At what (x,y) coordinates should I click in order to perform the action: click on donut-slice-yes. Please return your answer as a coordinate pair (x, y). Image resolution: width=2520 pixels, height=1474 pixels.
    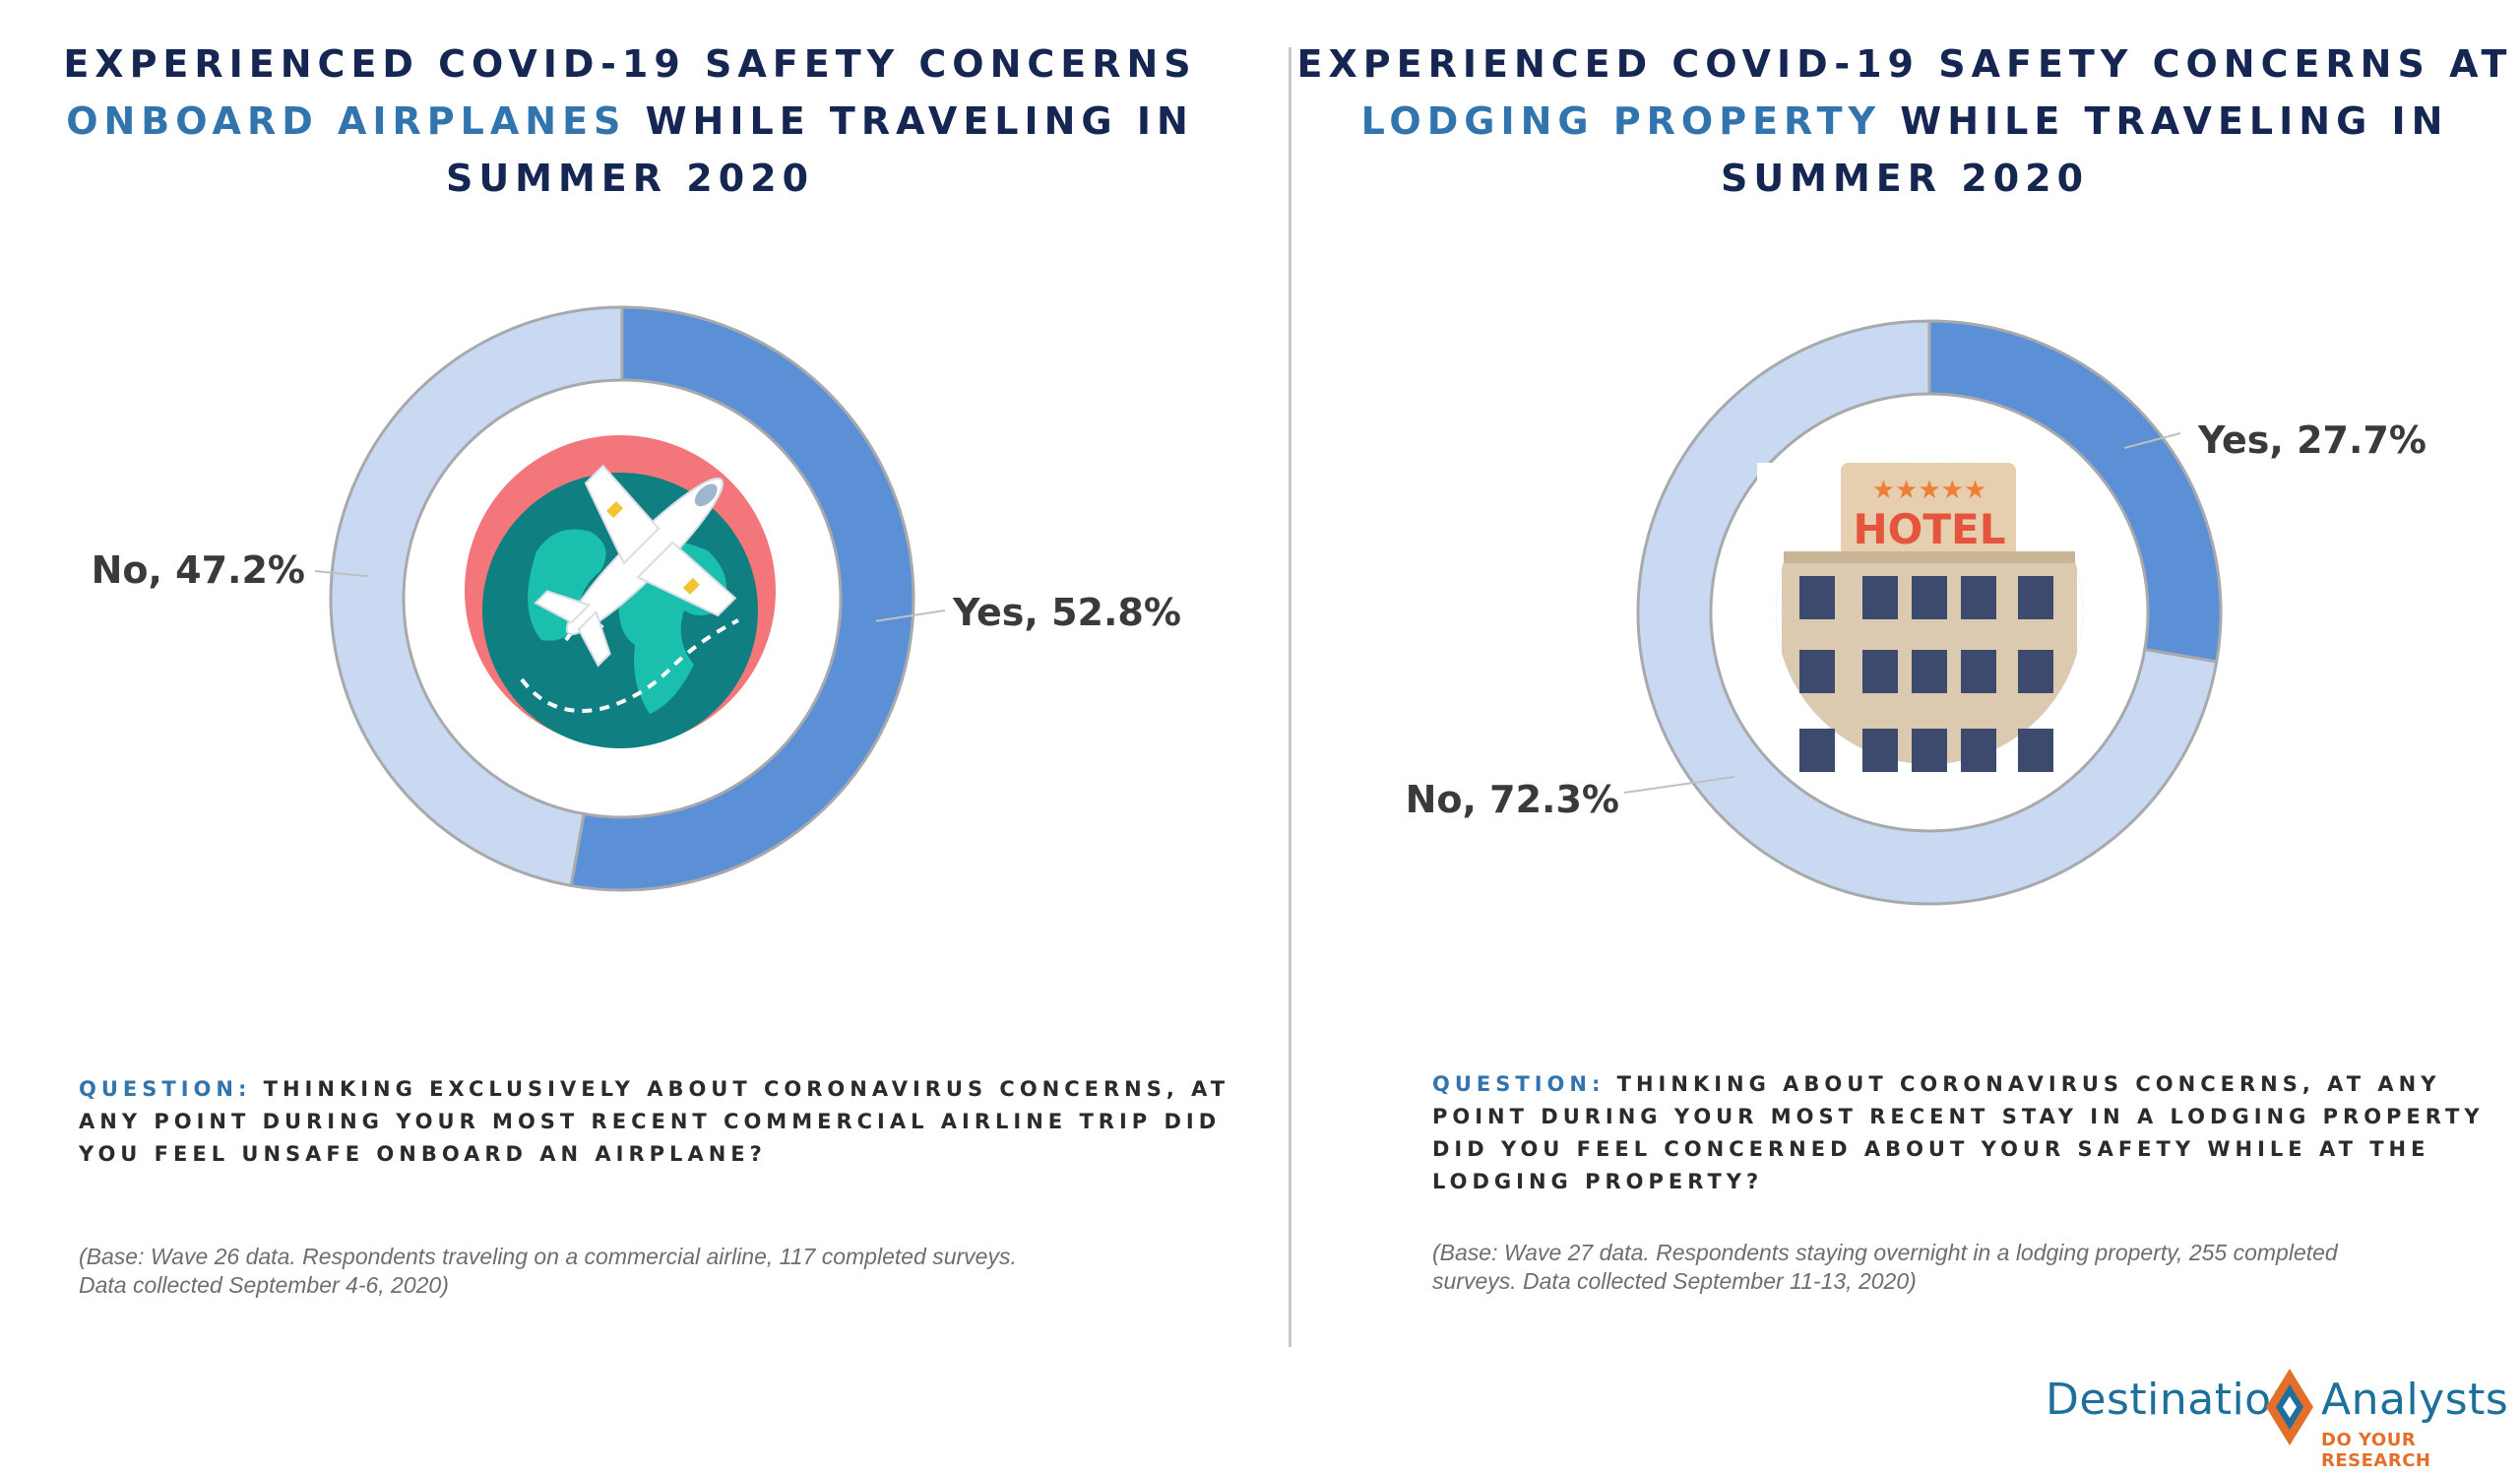
    Looking at the image, I should click on (742, 599).